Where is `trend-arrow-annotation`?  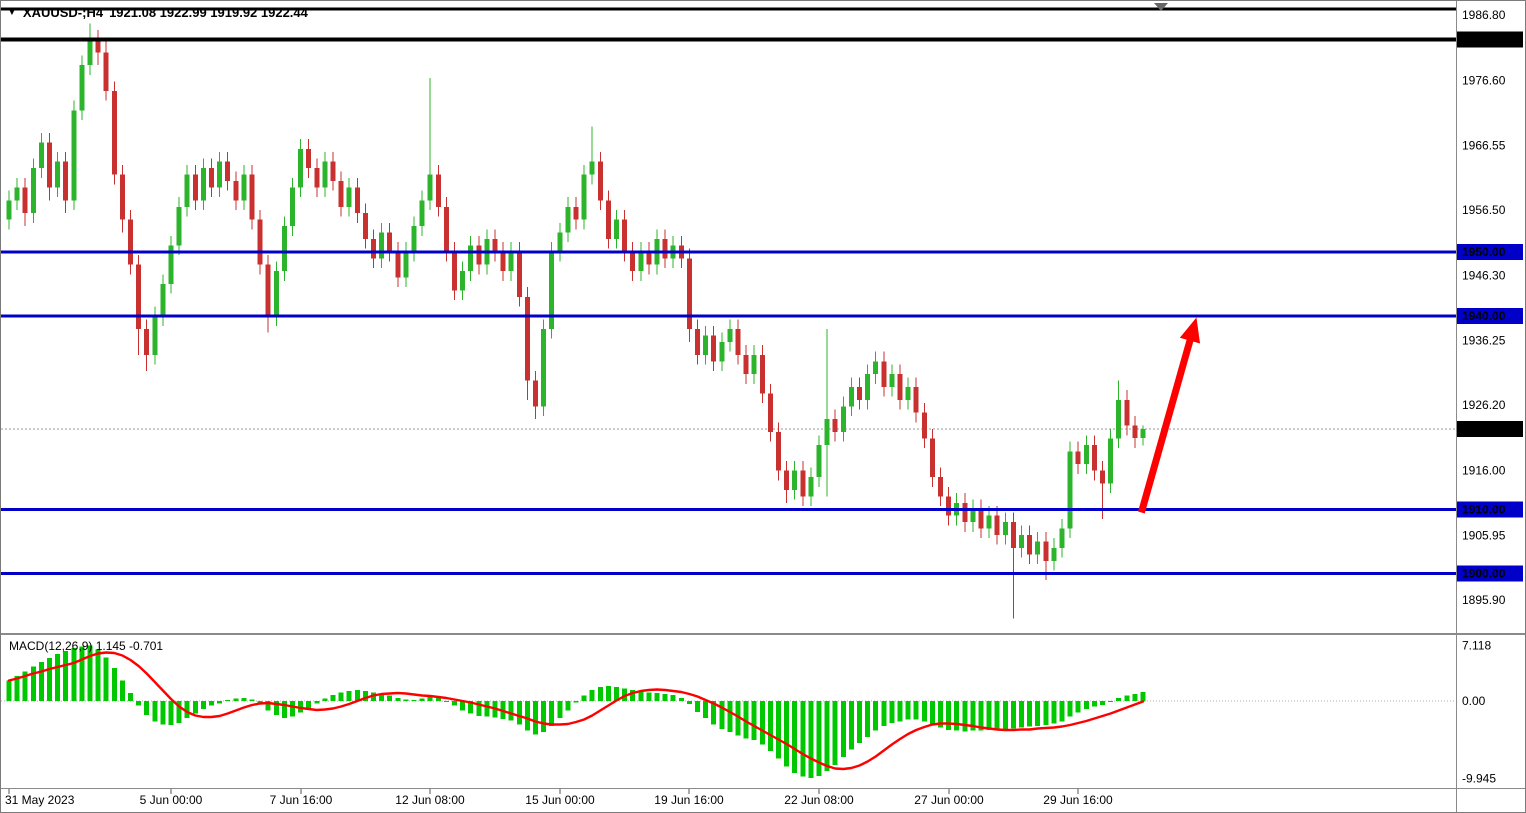
trend-arrow-annotation is located at coordinates (1169, 415).